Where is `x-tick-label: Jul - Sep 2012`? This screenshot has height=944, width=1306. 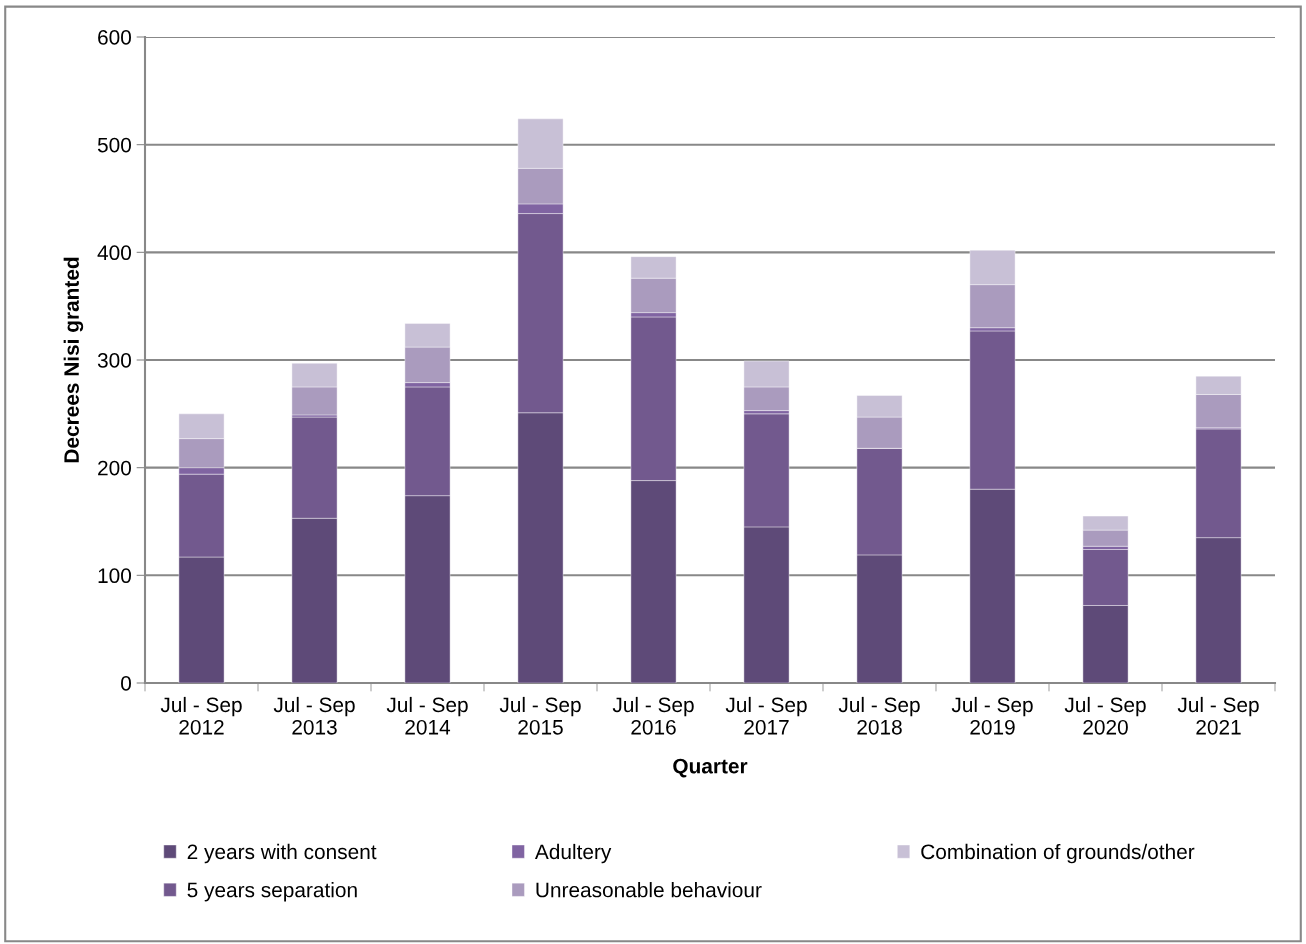
x-tick-label: Jul - Sep 2012 is located at coordinates (201, 715).